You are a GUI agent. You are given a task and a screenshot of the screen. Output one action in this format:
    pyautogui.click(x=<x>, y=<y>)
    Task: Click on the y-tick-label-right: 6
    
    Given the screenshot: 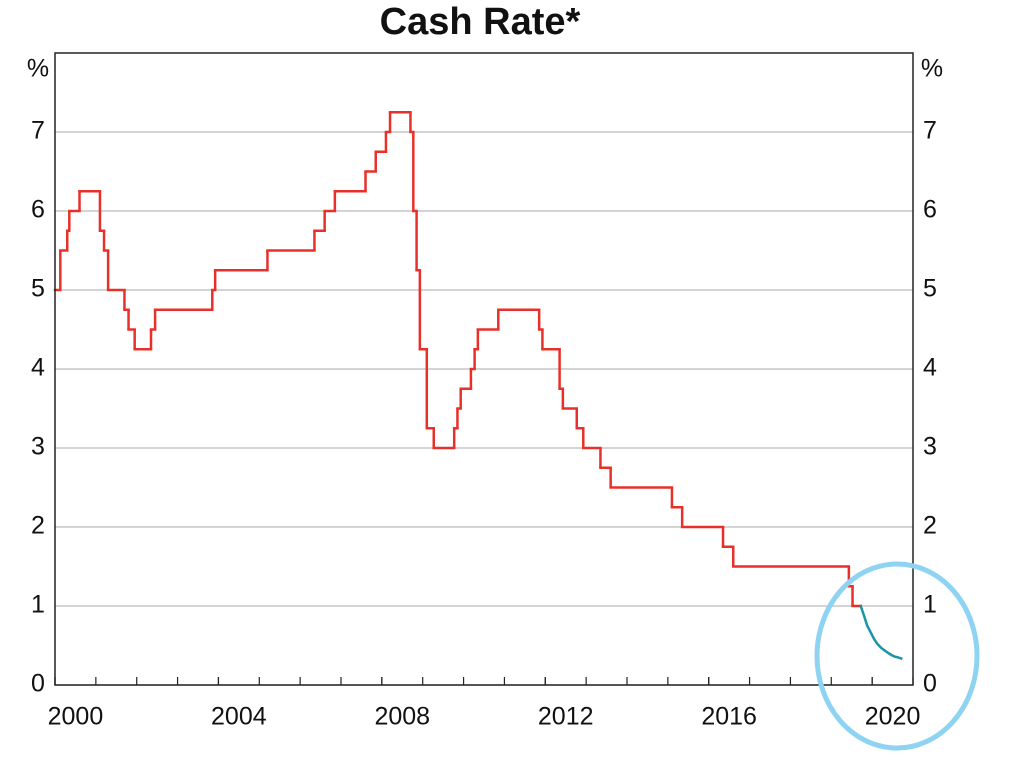 What is the action you would take?
    pyautogui.click(x=930, y=210)
    